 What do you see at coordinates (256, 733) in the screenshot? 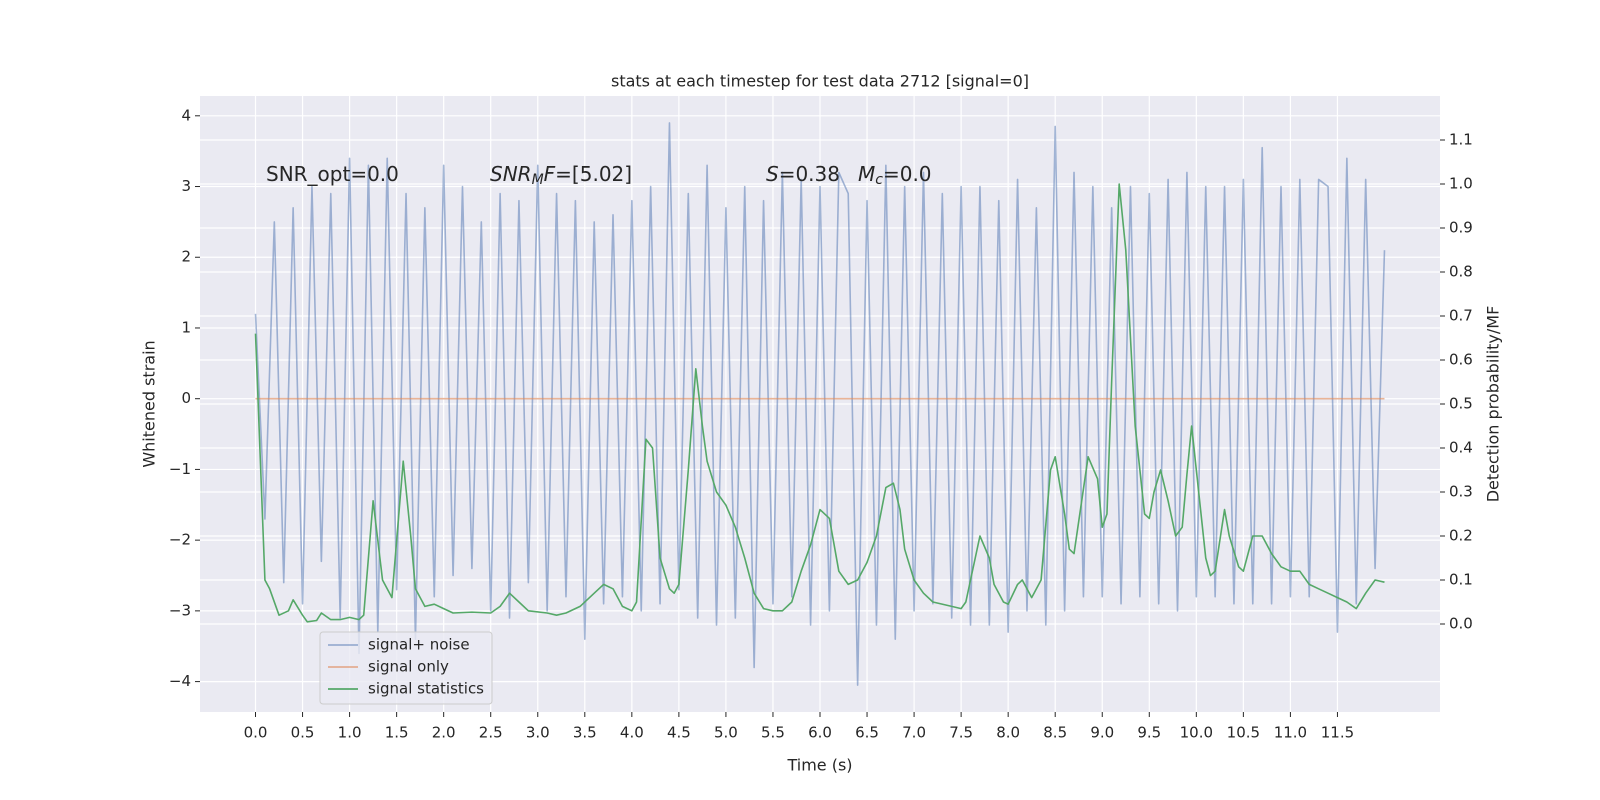
I see `x-tick-label: 0.0` at bounding box center [256, 733].